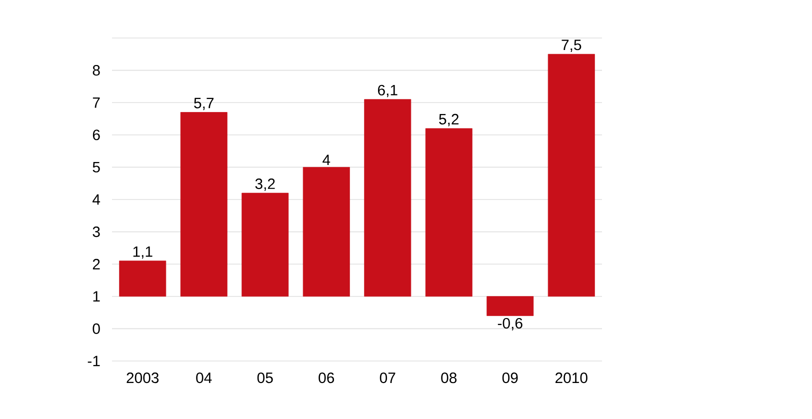 The height and width of the screenshot is (419, 812). Describe the element at coordinates (142, 252) in the screenshot. I see `data-label: 1,1` at that location.